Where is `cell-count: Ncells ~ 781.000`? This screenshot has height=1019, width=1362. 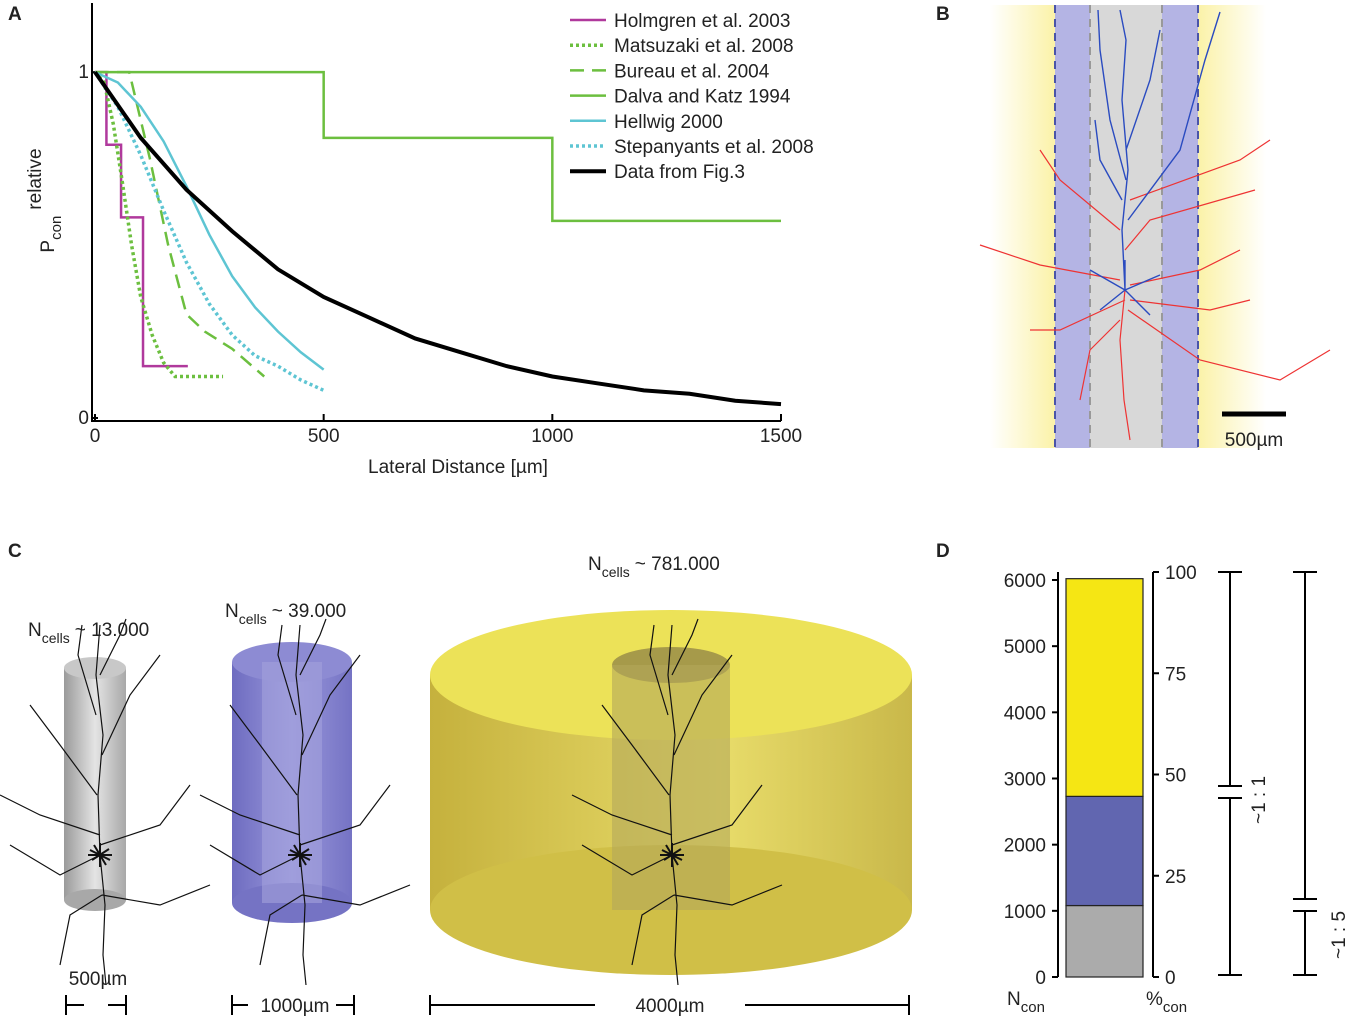
cell-count: Ncells ~ 781.000 is located at coordinates (654, 567).